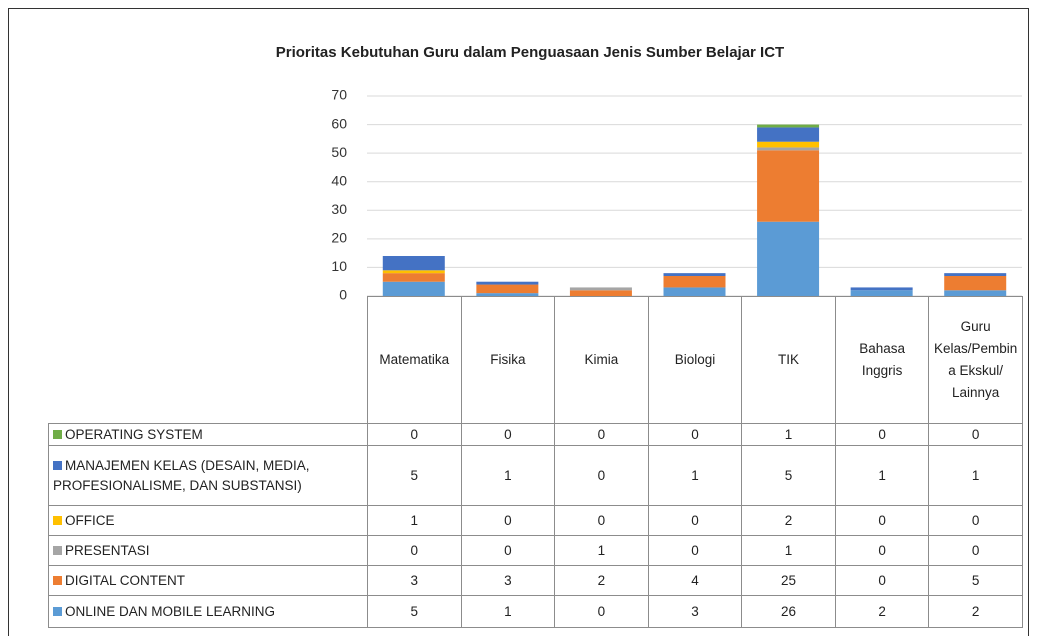 This screenshot has width=1038, height=636. I want to click on y-tick-label: 70, so click(339, 95).